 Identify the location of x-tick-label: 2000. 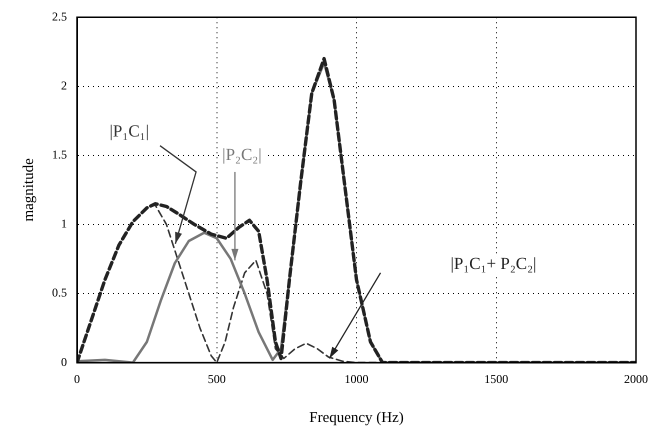
(636, 379).